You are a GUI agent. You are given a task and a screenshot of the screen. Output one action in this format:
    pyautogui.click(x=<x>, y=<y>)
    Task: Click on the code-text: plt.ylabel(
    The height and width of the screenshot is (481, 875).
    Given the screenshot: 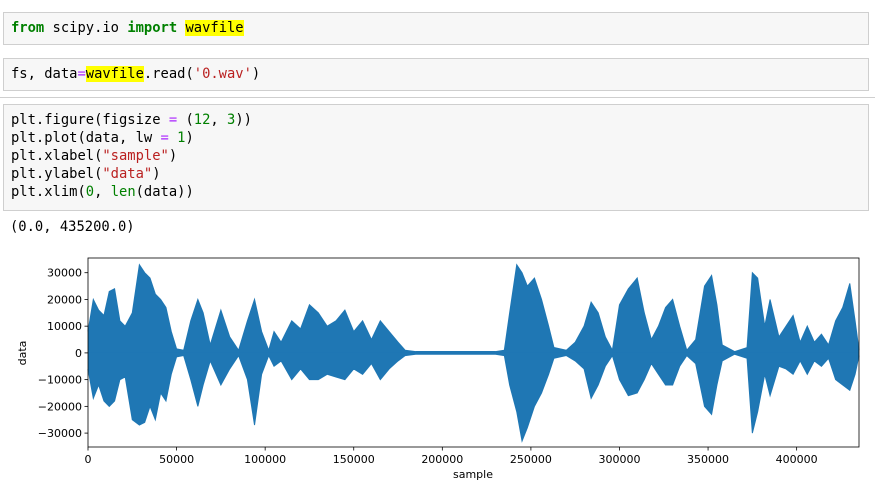 What is the action you would take?
    pyautogui.click(x=57, y=174)
    